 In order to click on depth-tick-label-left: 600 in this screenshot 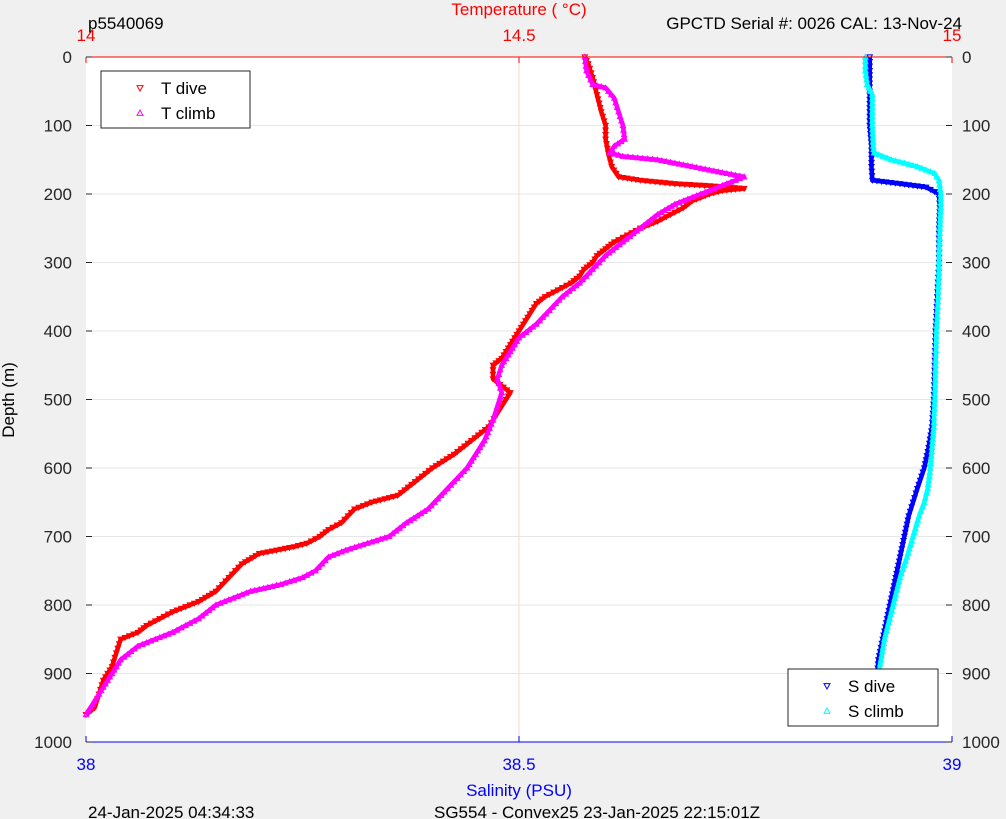, I will do `click(58, 468)`.